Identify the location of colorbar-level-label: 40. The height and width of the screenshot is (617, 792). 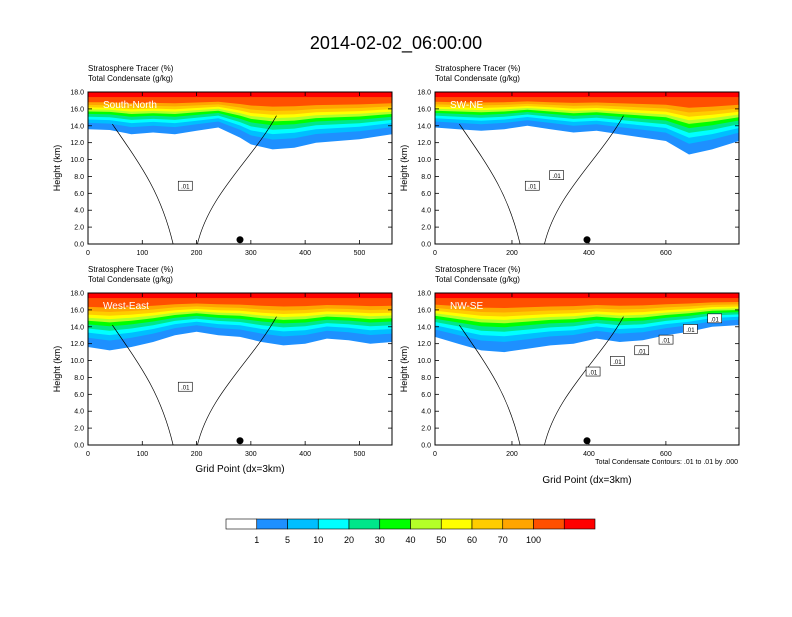
(410, 540).